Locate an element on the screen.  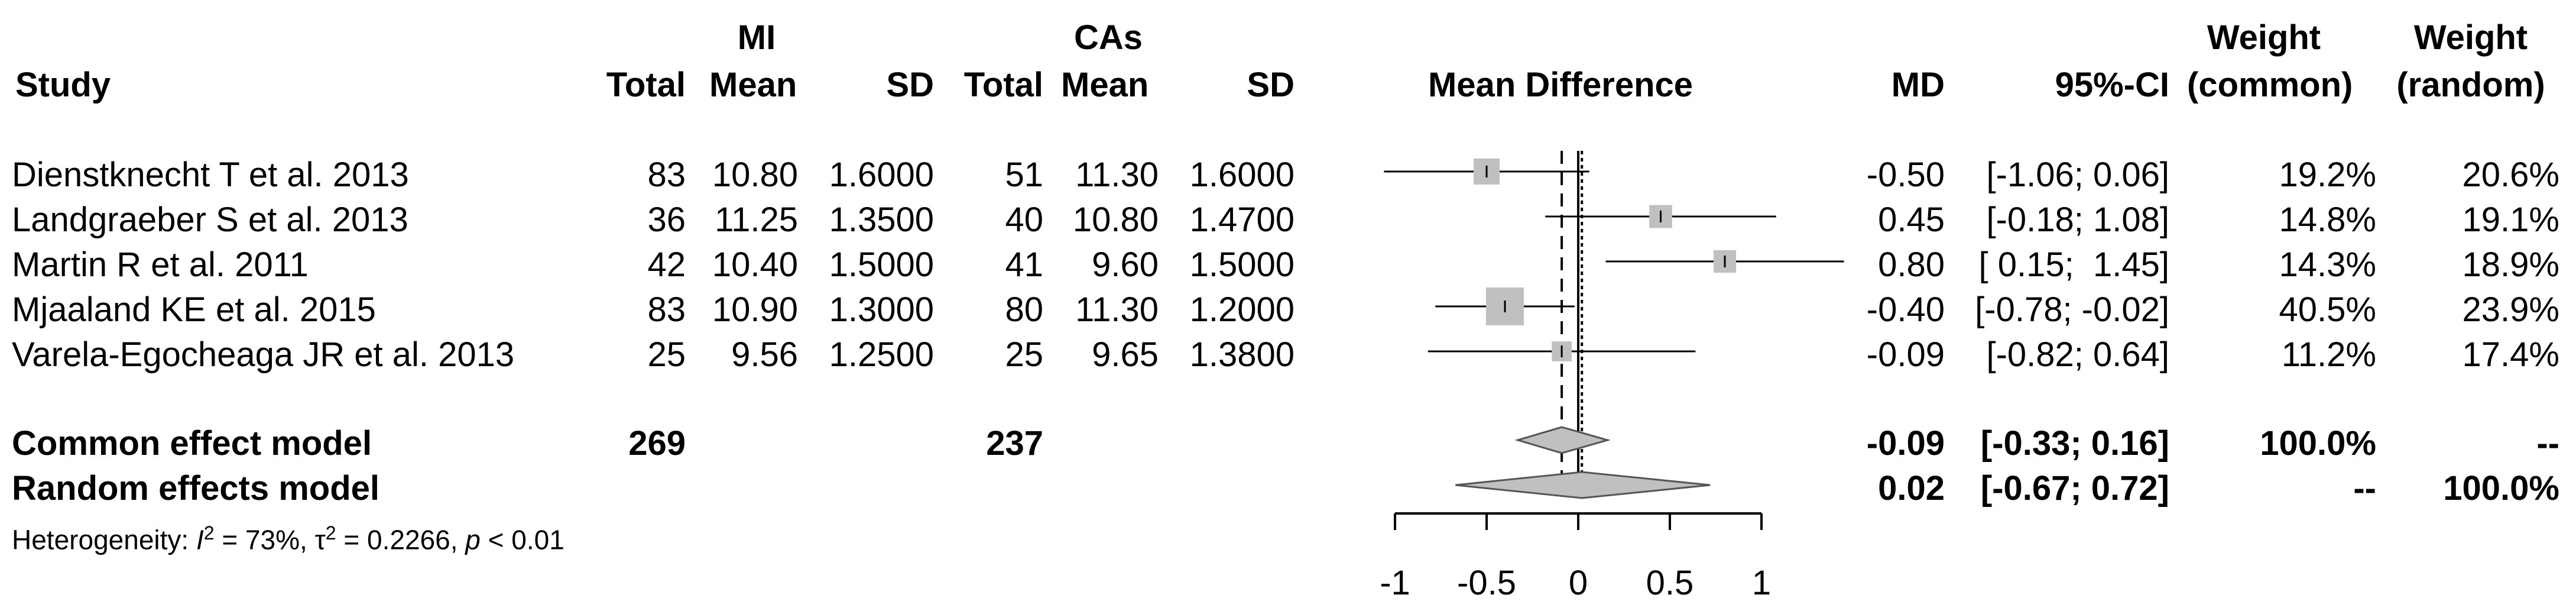
weight-random: 20.6% is located at coordinates (2510, 175).